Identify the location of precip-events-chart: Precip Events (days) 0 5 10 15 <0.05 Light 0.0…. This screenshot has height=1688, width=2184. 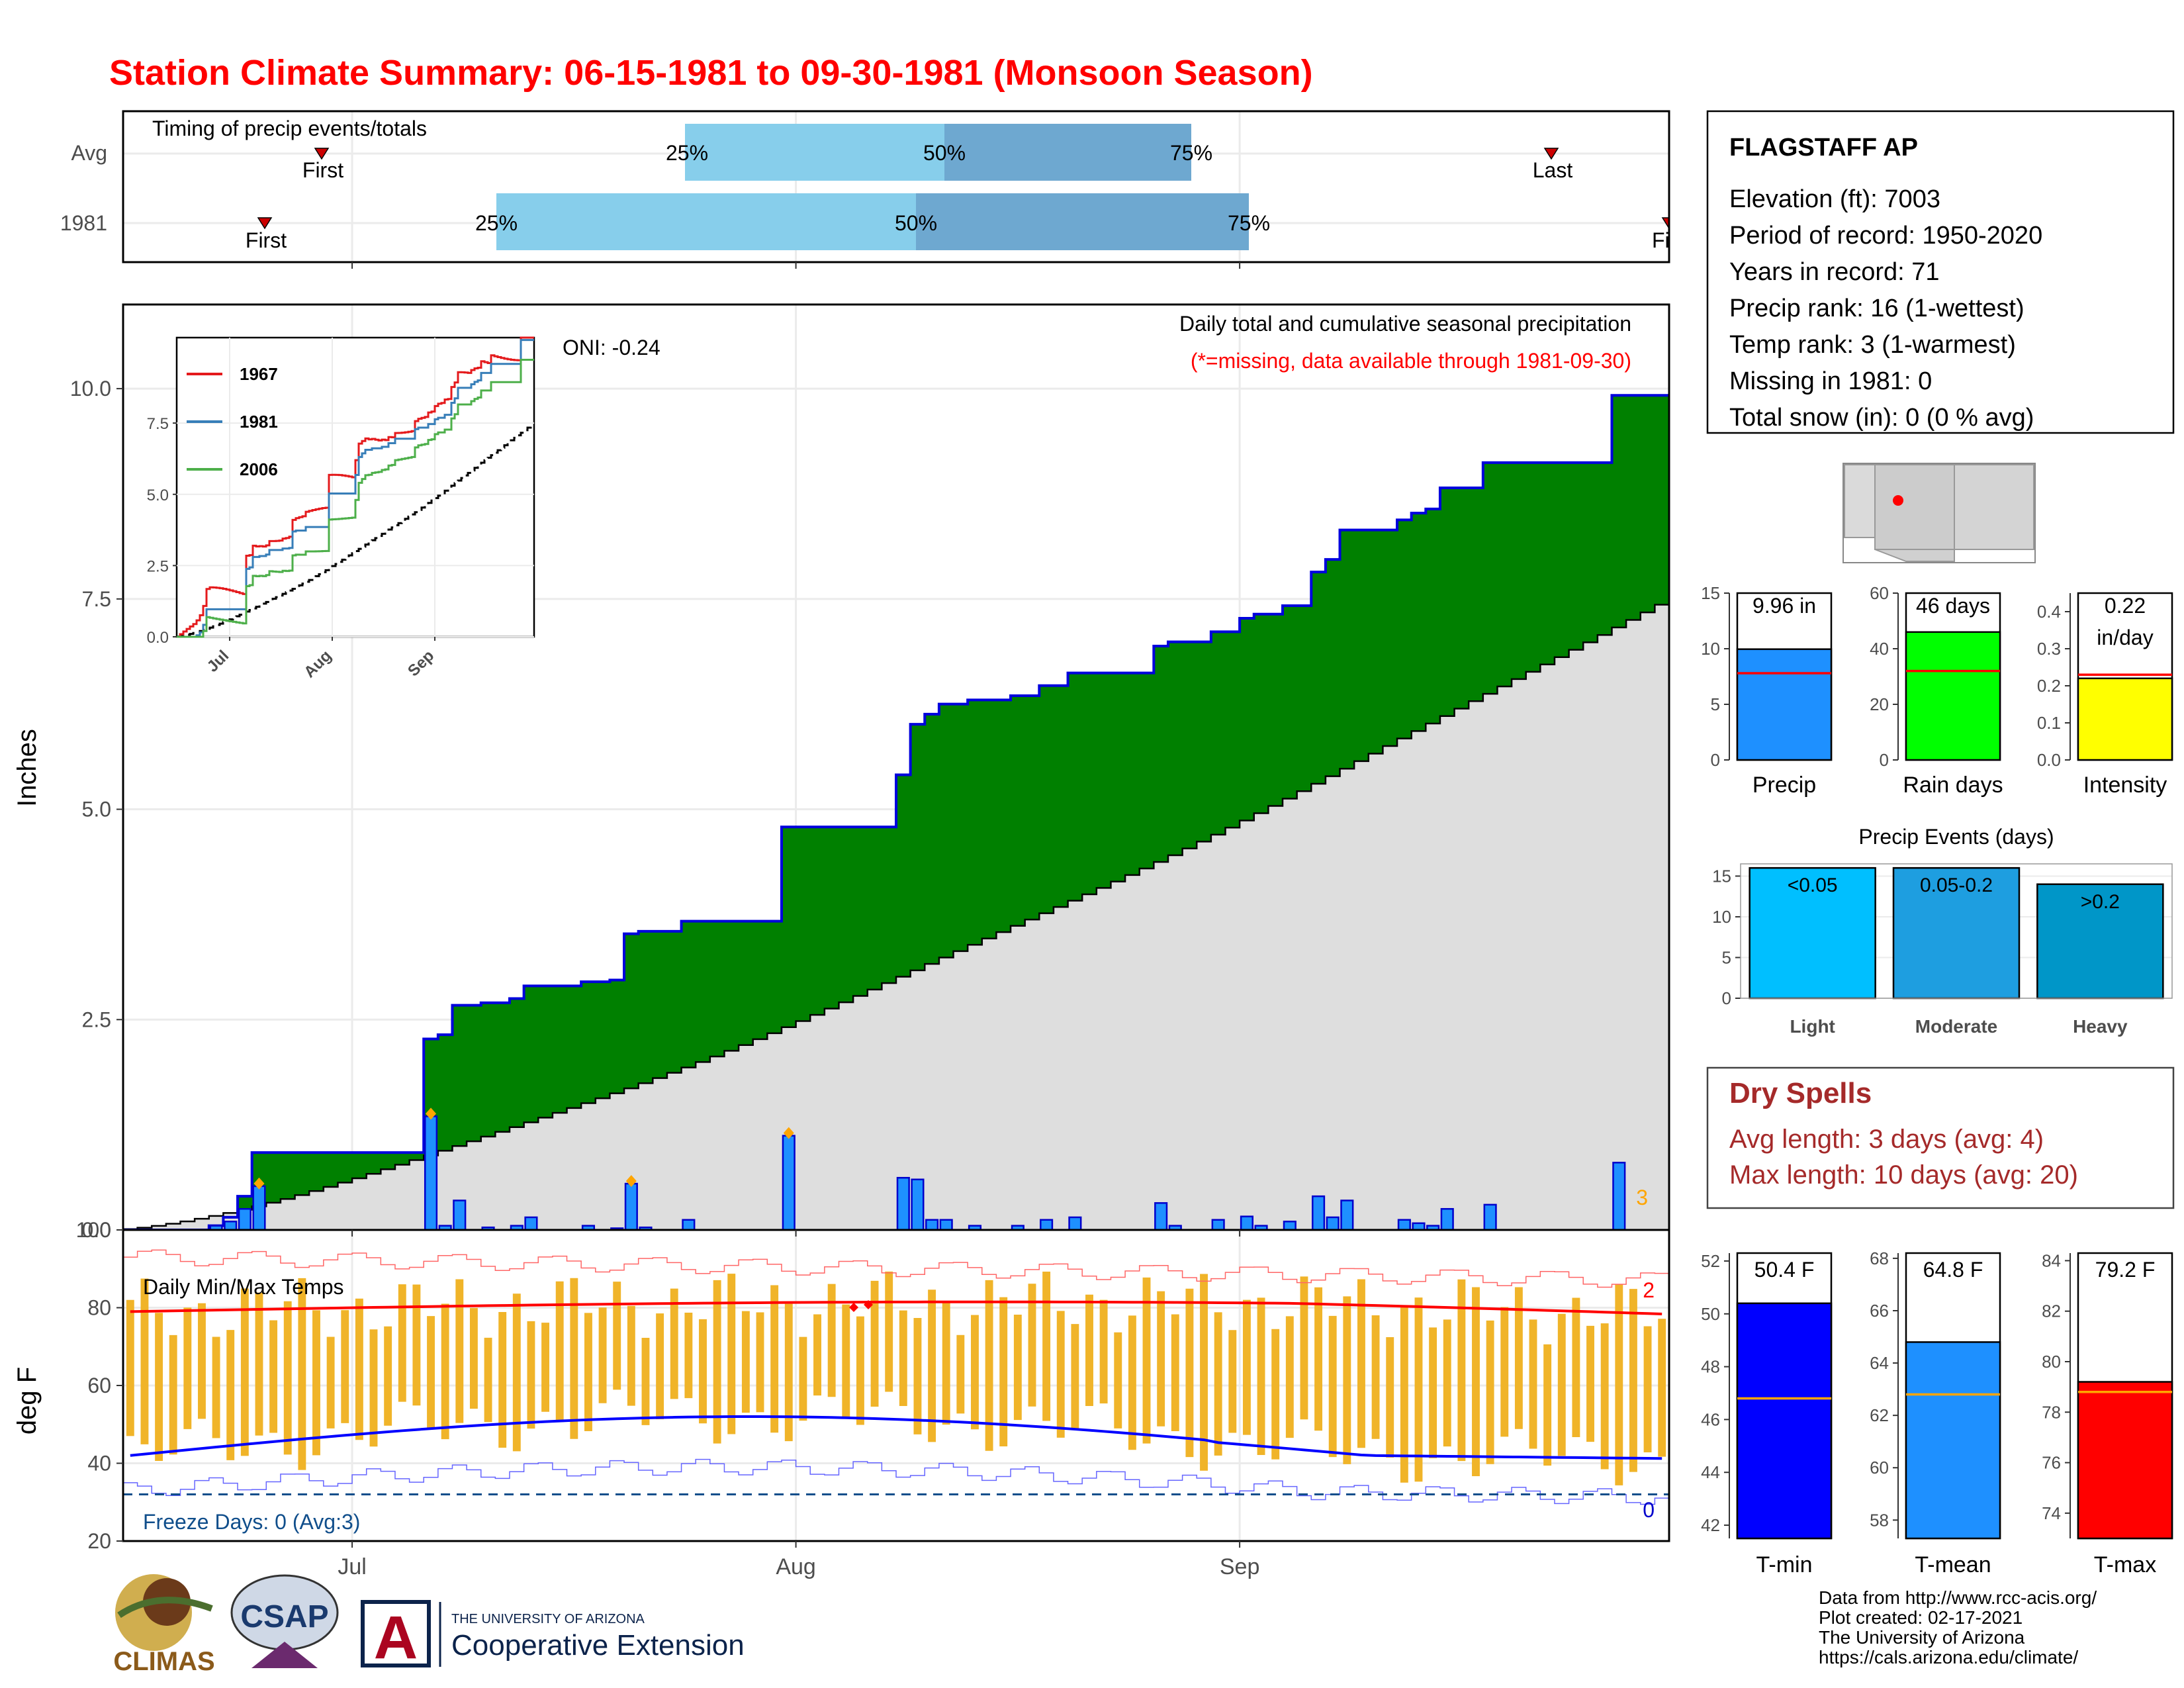
(1942, 931).